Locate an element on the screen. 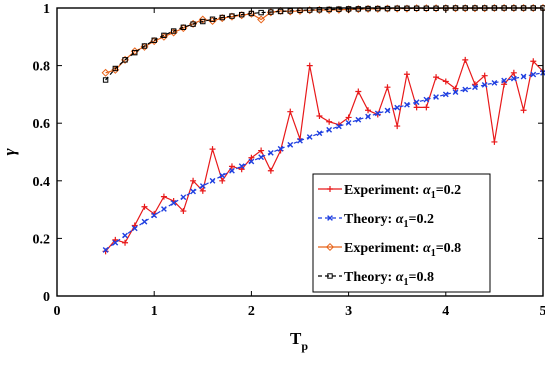 The width and height of the screenshot is (545, 365). y-tick-label: 0 is located at coordinates (46, 297).